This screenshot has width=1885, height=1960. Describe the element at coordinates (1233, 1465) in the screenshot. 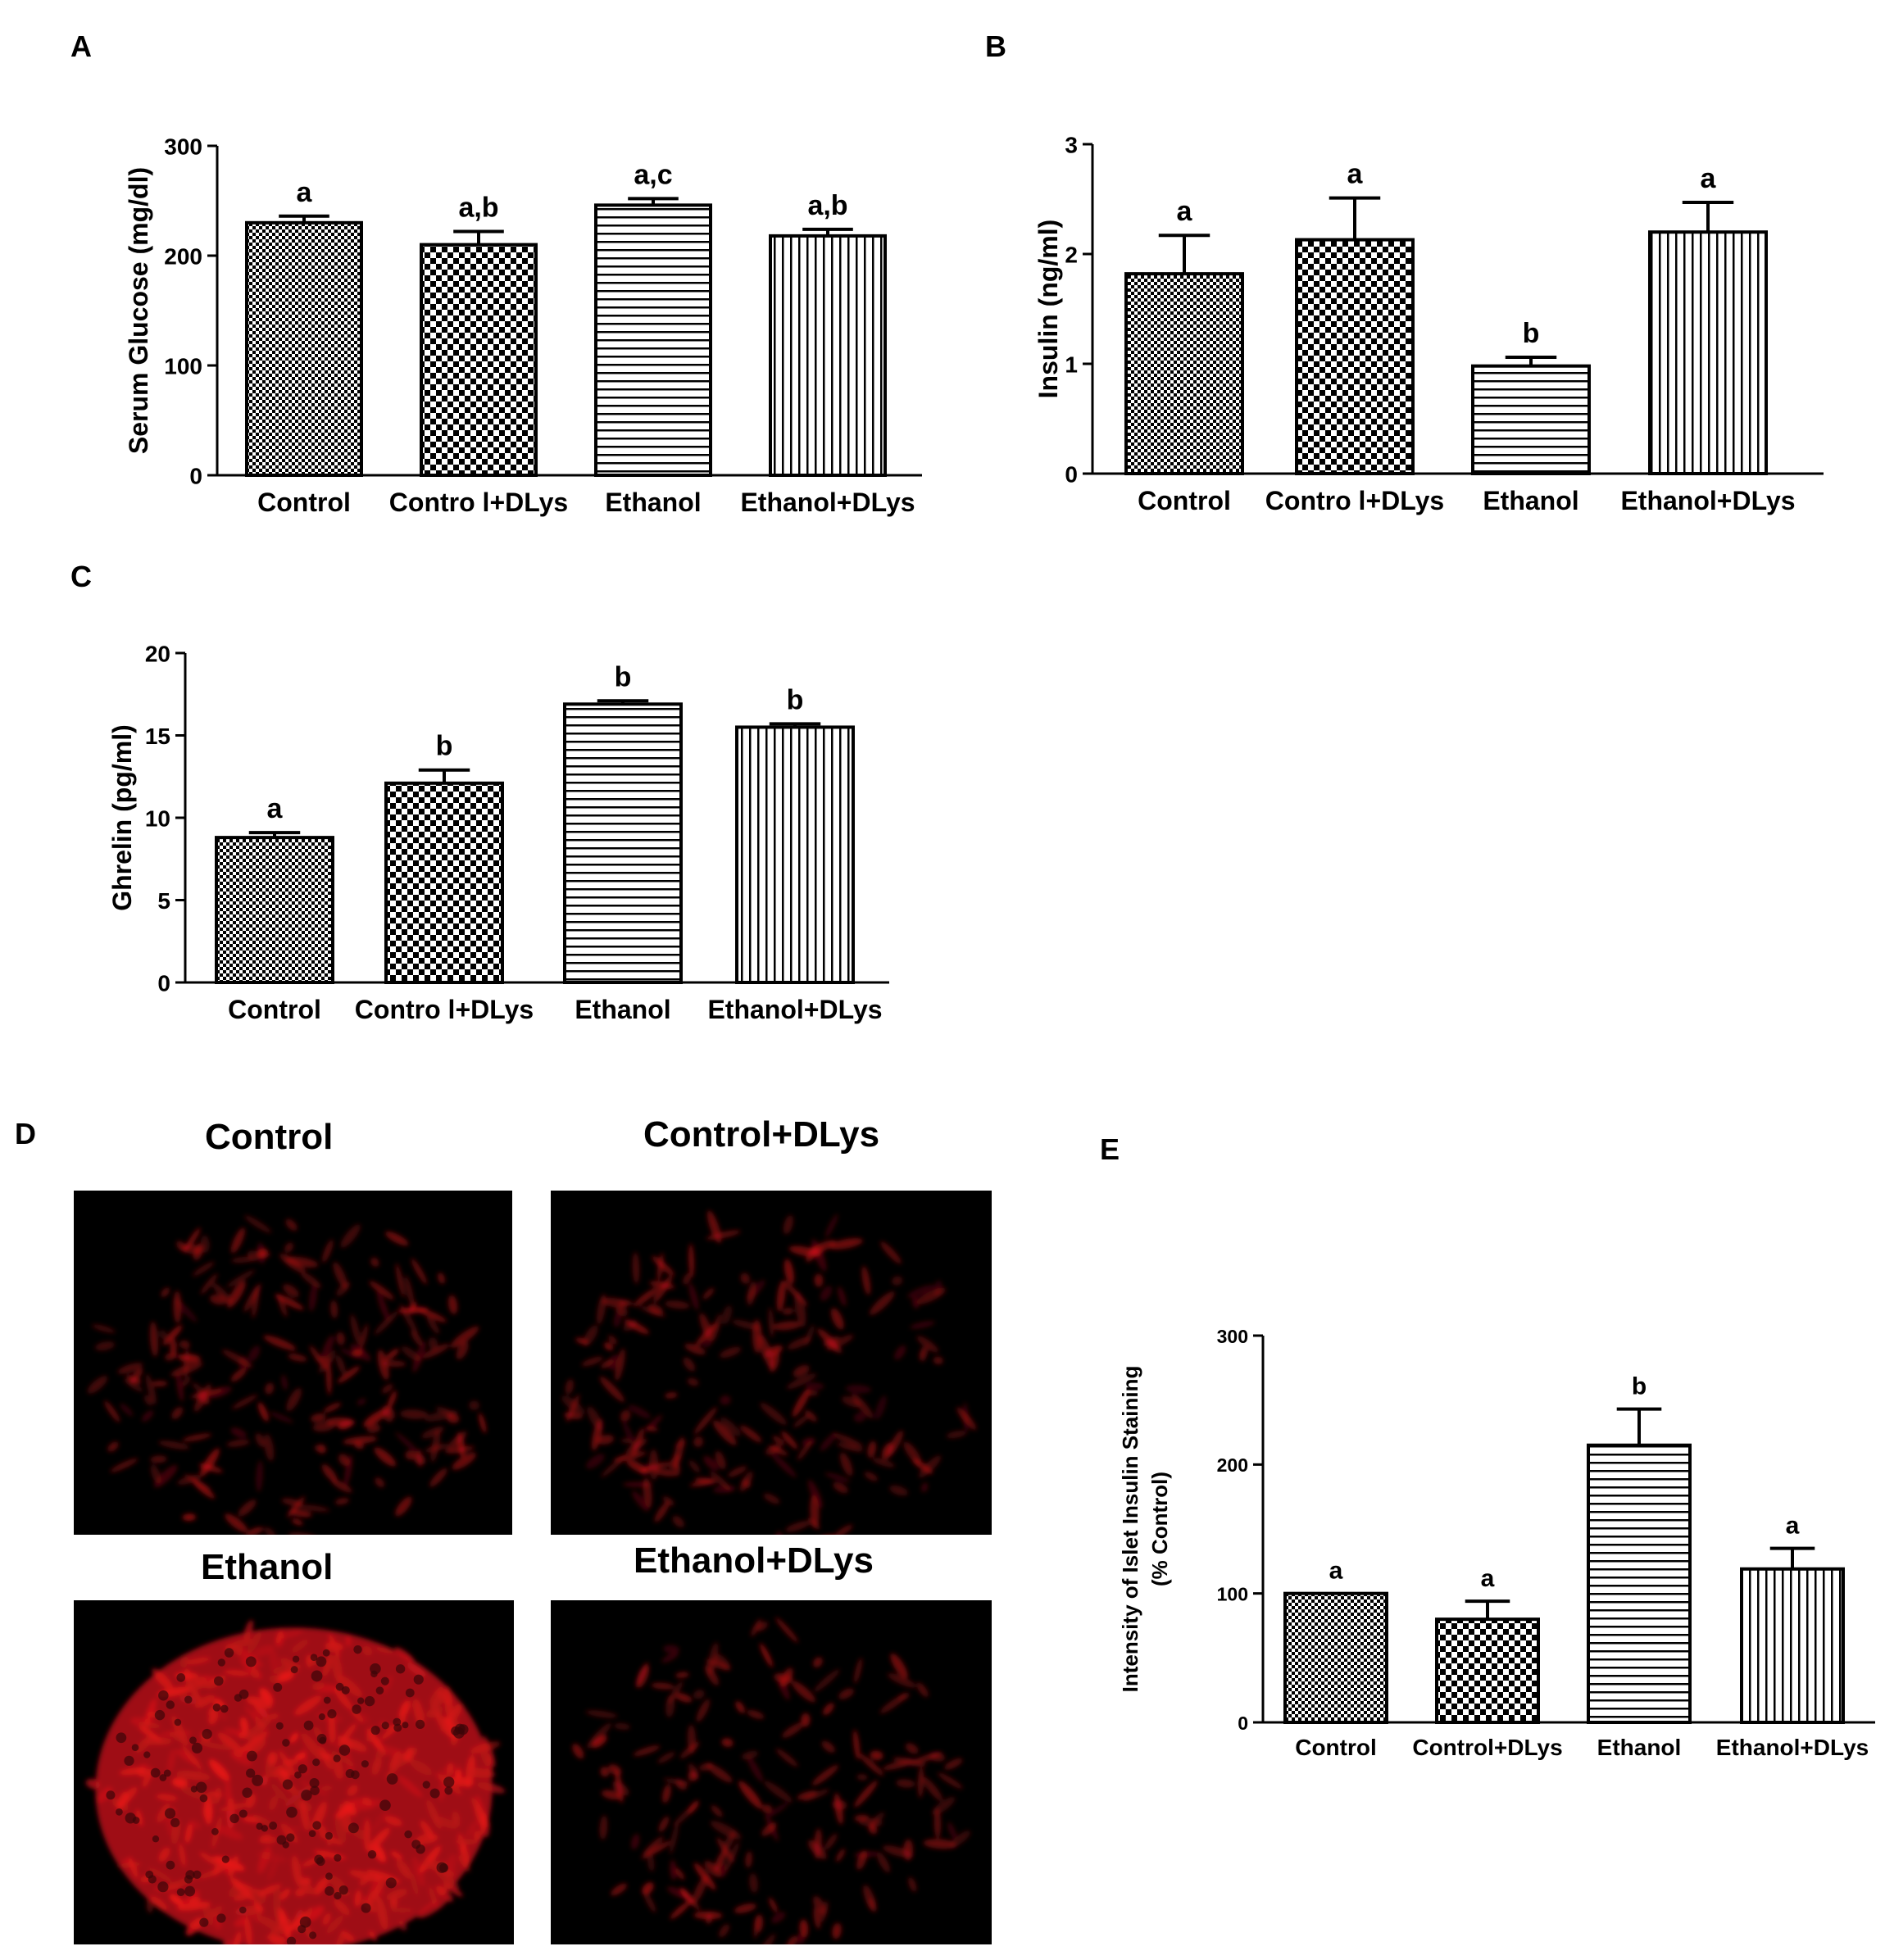

I see `y-tick-label: 200` at that location.